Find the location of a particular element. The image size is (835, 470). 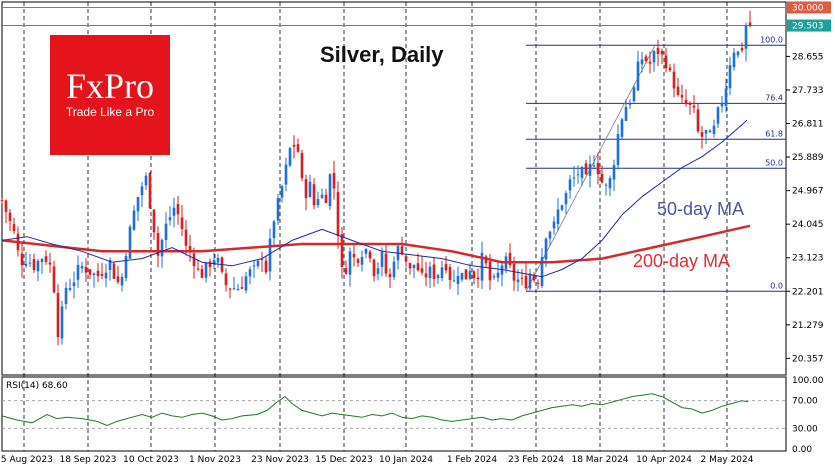

x-tick-label: 18 Sep 2023 is located at coordinates (87, 460).